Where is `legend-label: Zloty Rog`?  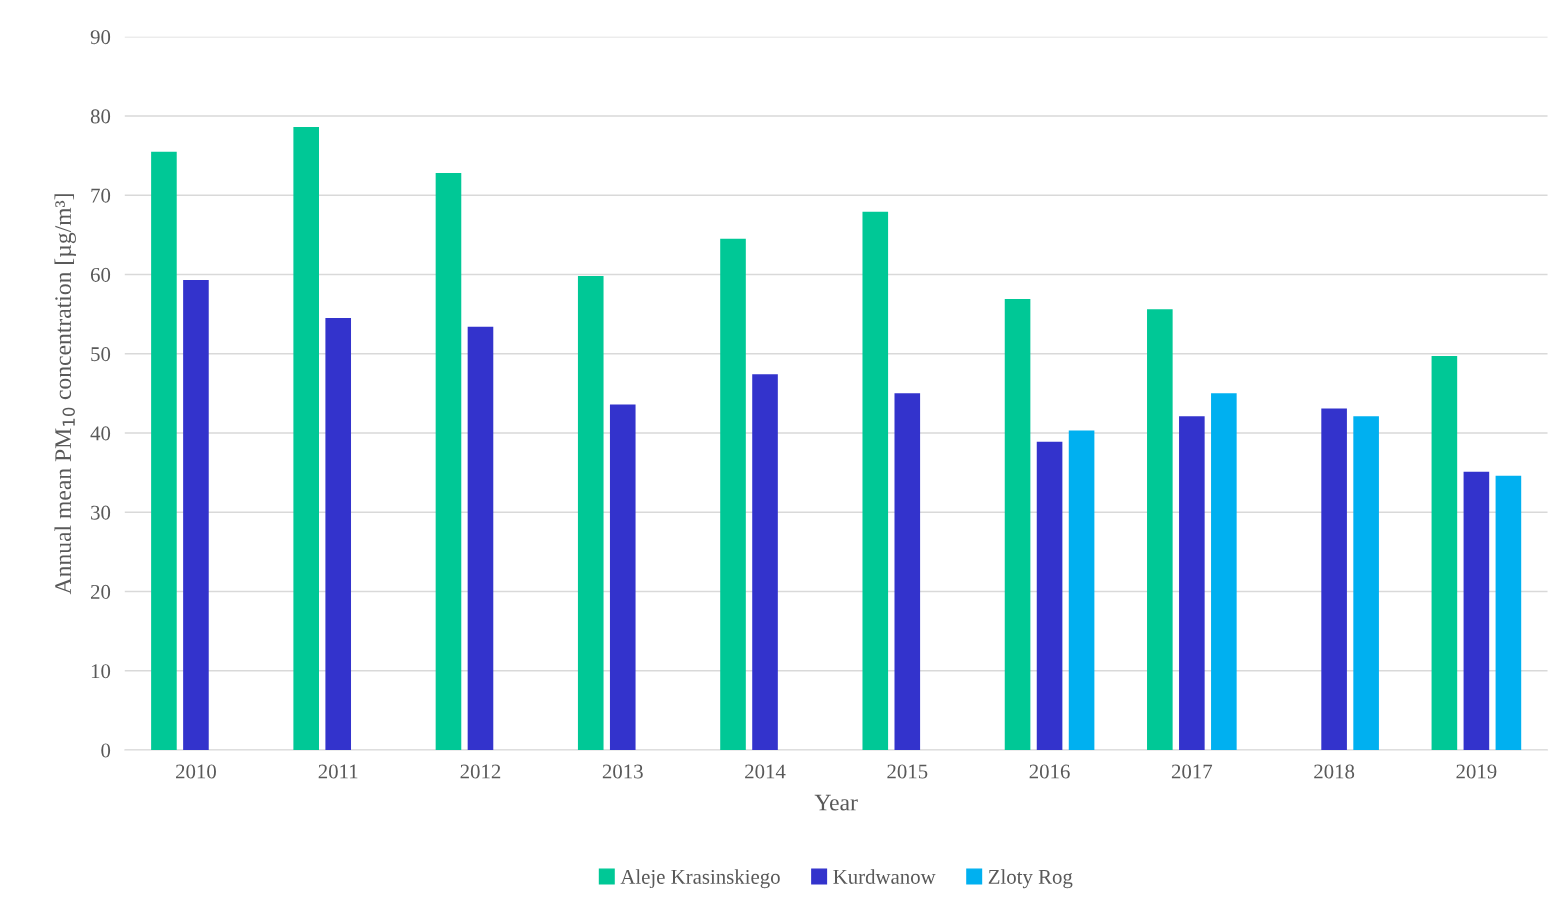
legend-label: Zloty Rog is located at coordinates (1030, 879).